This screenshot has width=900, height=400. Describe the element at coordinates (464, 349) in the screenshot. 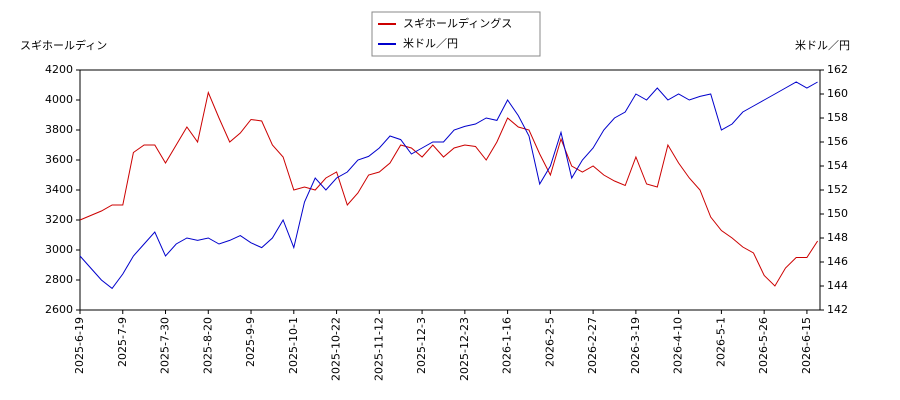

I see `x-tick-label: 2025-12-23` at that location.